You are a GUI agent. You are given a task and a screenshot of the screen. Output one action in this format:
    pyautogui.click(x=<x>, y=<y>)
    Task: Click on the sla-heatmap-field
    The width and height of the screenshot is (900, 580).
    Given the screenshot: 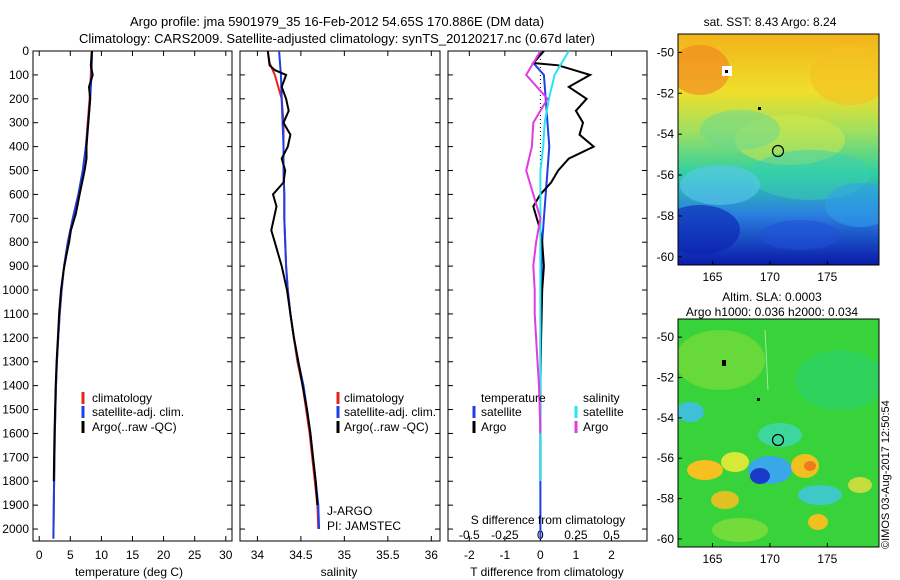 What is the action you would take?
    pyautogui.click(x=778, y=433)
    